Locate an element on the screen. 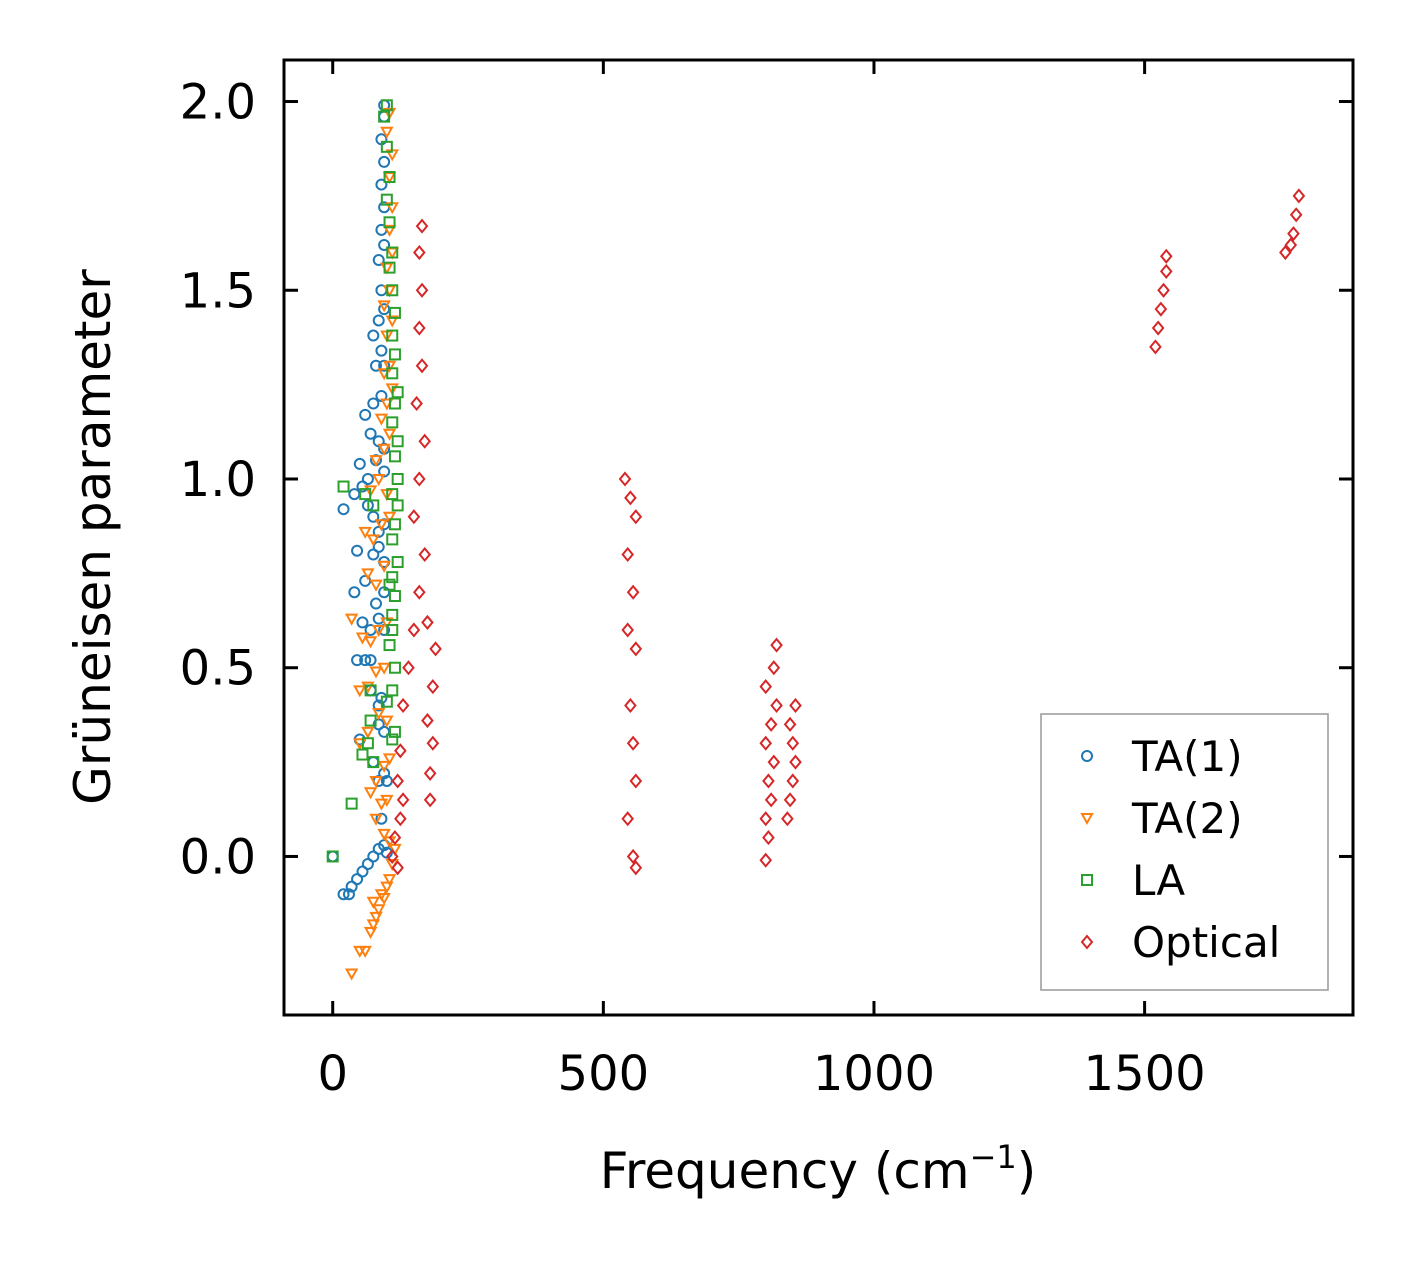 This screenshot has height=1264, width=1413. x-tick-label: 1000 is located at coordinates (874, 1074).